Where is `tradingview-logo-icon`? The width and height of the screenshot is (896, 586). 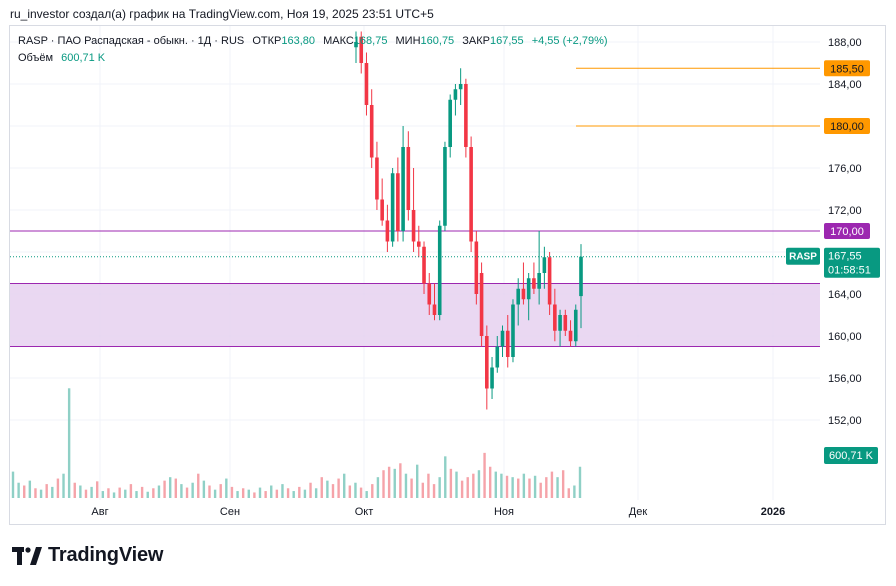
tradingview-logo-icon is located at coordinates (27, 555).